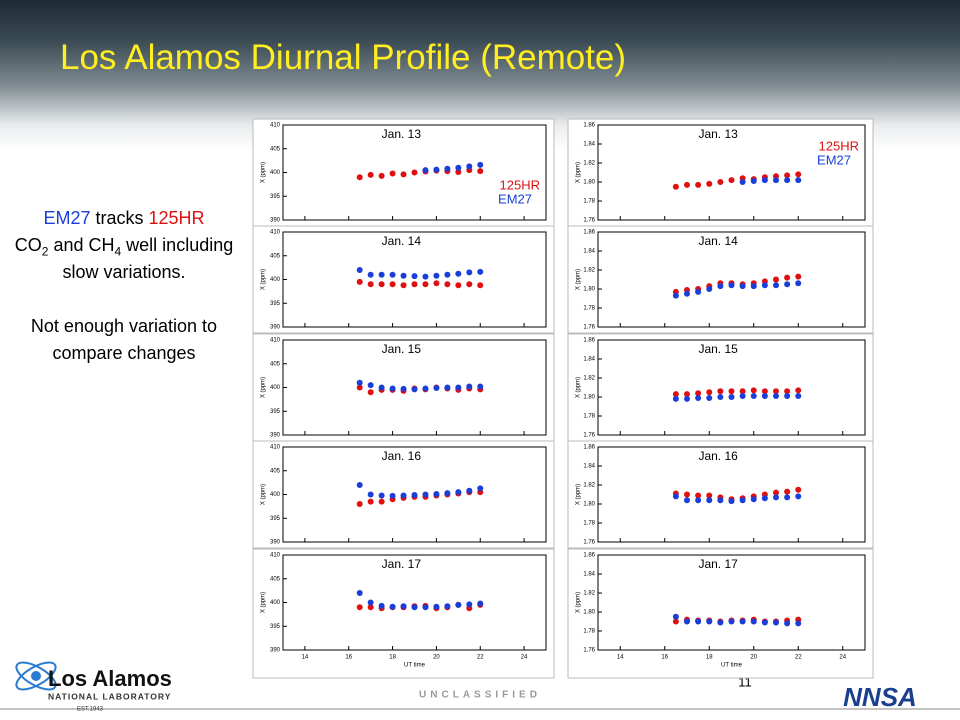  Describe the element at coordinates (402, 564) in the screenshot. I see `panel-title: Jan. 17` at that location.